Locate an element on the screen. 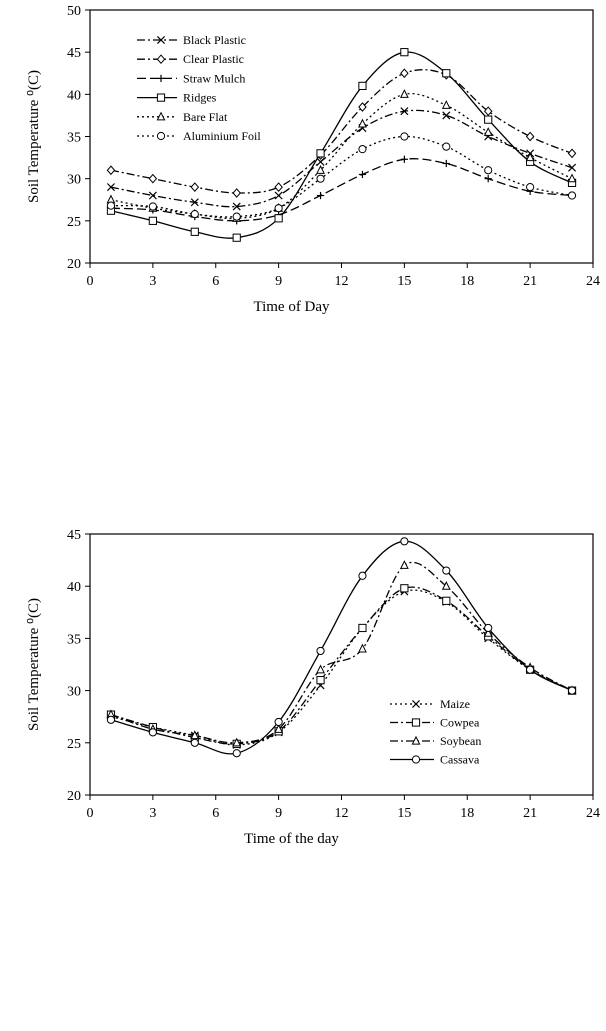 This screenshot has height=1031, width=606. y-axis-label: Soil Temperature ⁰(C) is located at coordinates (34, 136).